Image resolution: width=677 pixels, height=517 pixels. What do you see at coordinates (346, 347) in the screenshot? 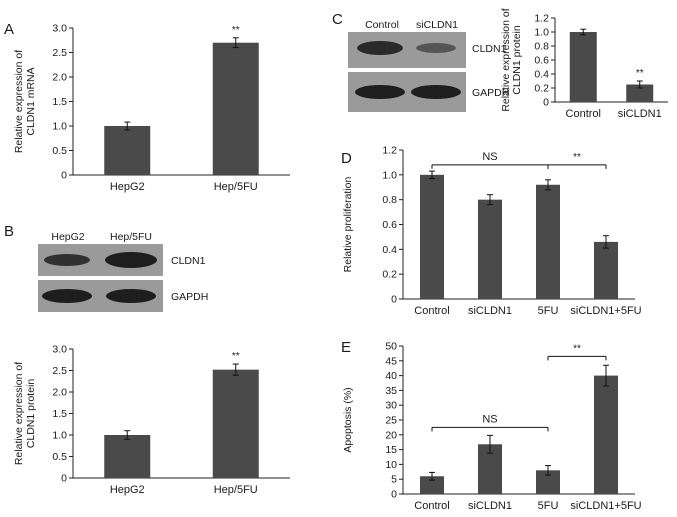
I see `panel-letter-e: E` at bounding box center [346, 347].